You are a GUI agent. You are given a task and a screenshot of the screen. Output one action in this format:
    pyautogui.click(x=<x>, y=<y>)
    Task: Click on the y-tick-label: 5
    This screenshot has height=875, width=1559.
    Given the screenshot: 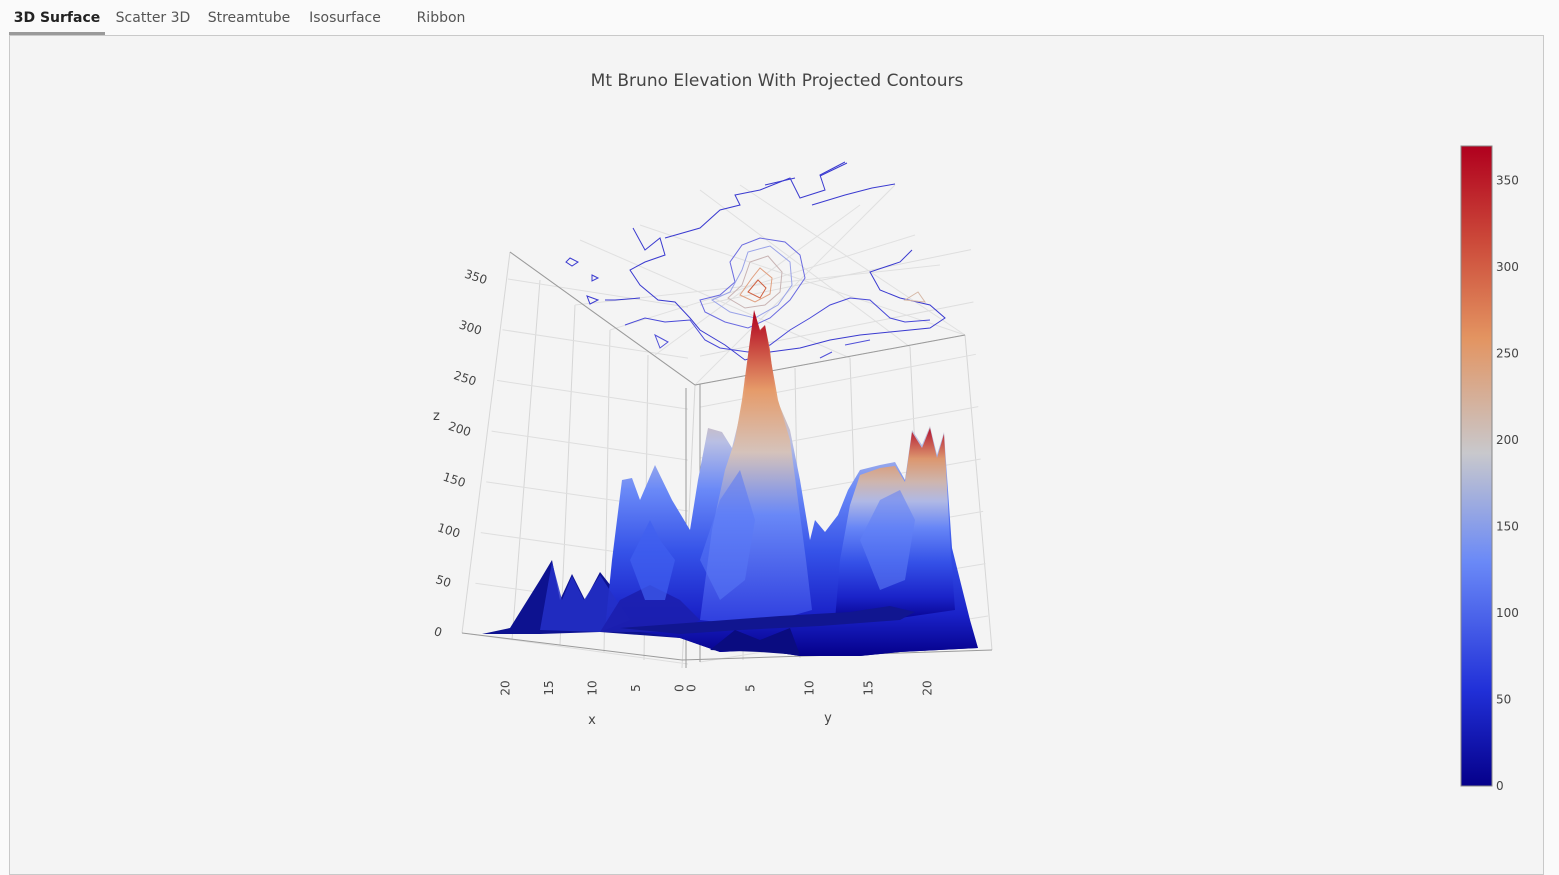 What is the action you would take?
    pyautogui.click(x=751, y=688)
    